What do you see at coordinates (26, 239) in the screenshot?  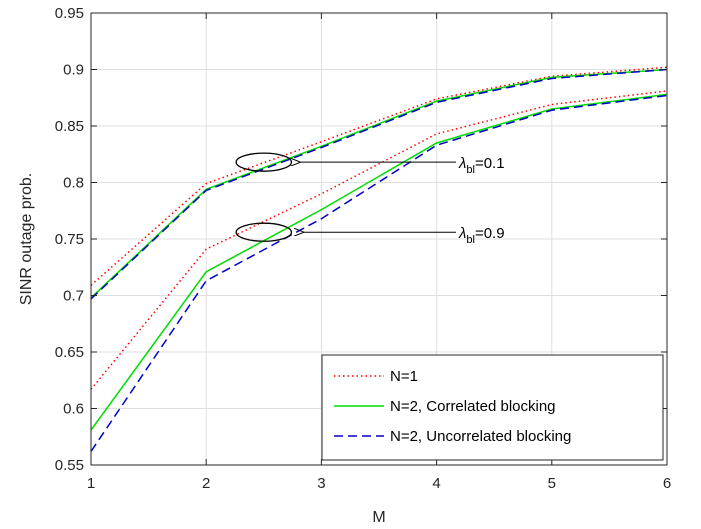 I see `y-axis-label: SINR outage prob.` at bounding box center [26, 239].